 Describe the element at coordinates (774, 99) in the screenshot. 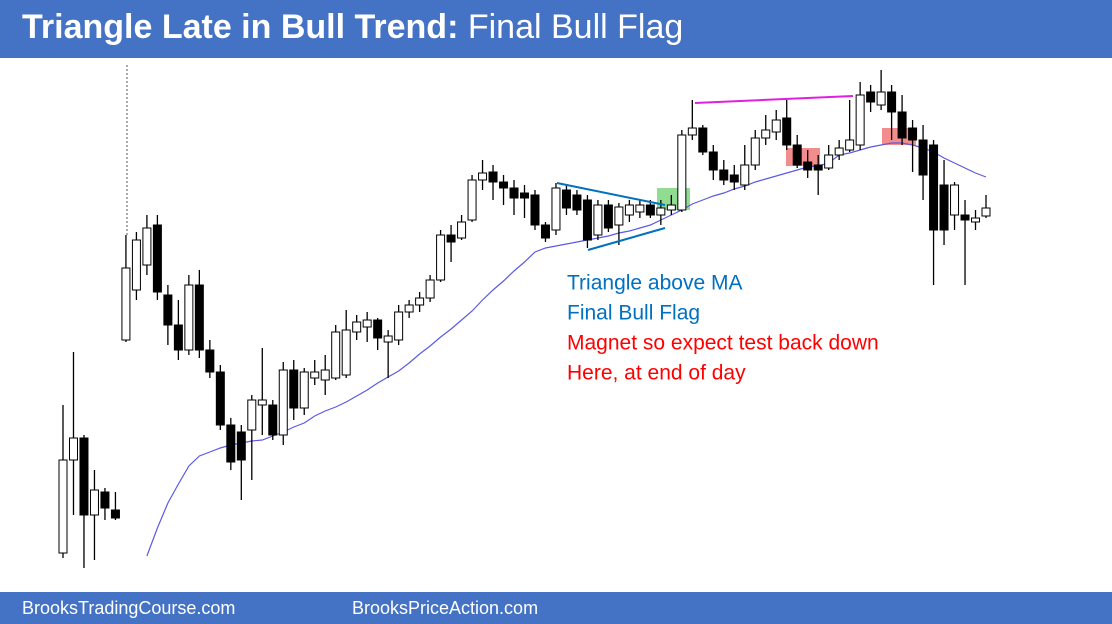

I see `trend-line` at that location.